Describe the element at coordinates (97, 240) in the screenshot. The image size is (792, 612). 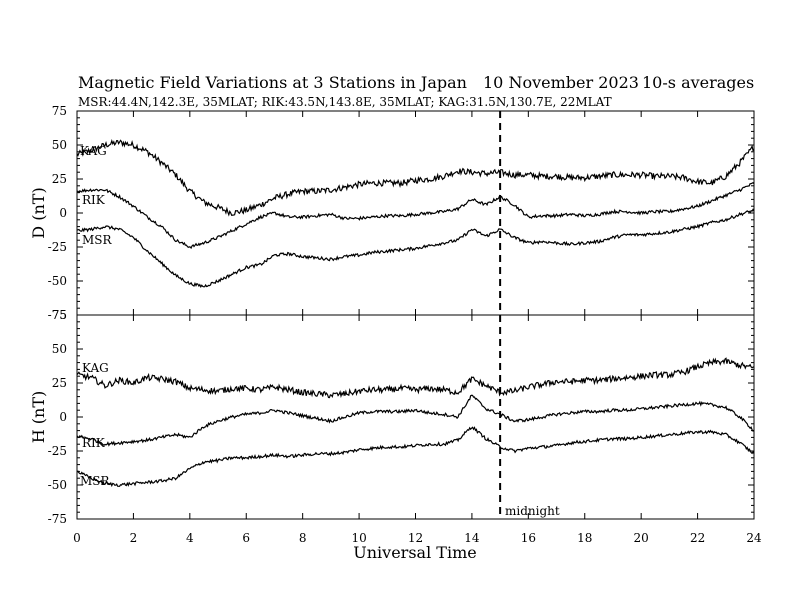
I see `d-series-label-msr: MSR` at that location.